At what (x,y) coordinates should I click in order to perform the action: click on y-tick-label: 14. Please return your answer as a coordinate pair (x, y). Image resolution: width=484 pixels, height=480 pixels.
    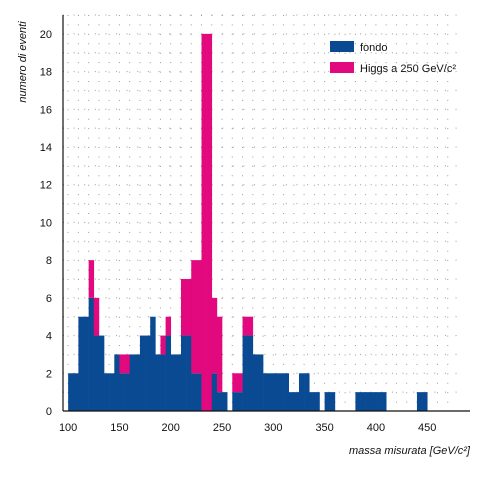
    Looking at the image, I should click on (46, 148).